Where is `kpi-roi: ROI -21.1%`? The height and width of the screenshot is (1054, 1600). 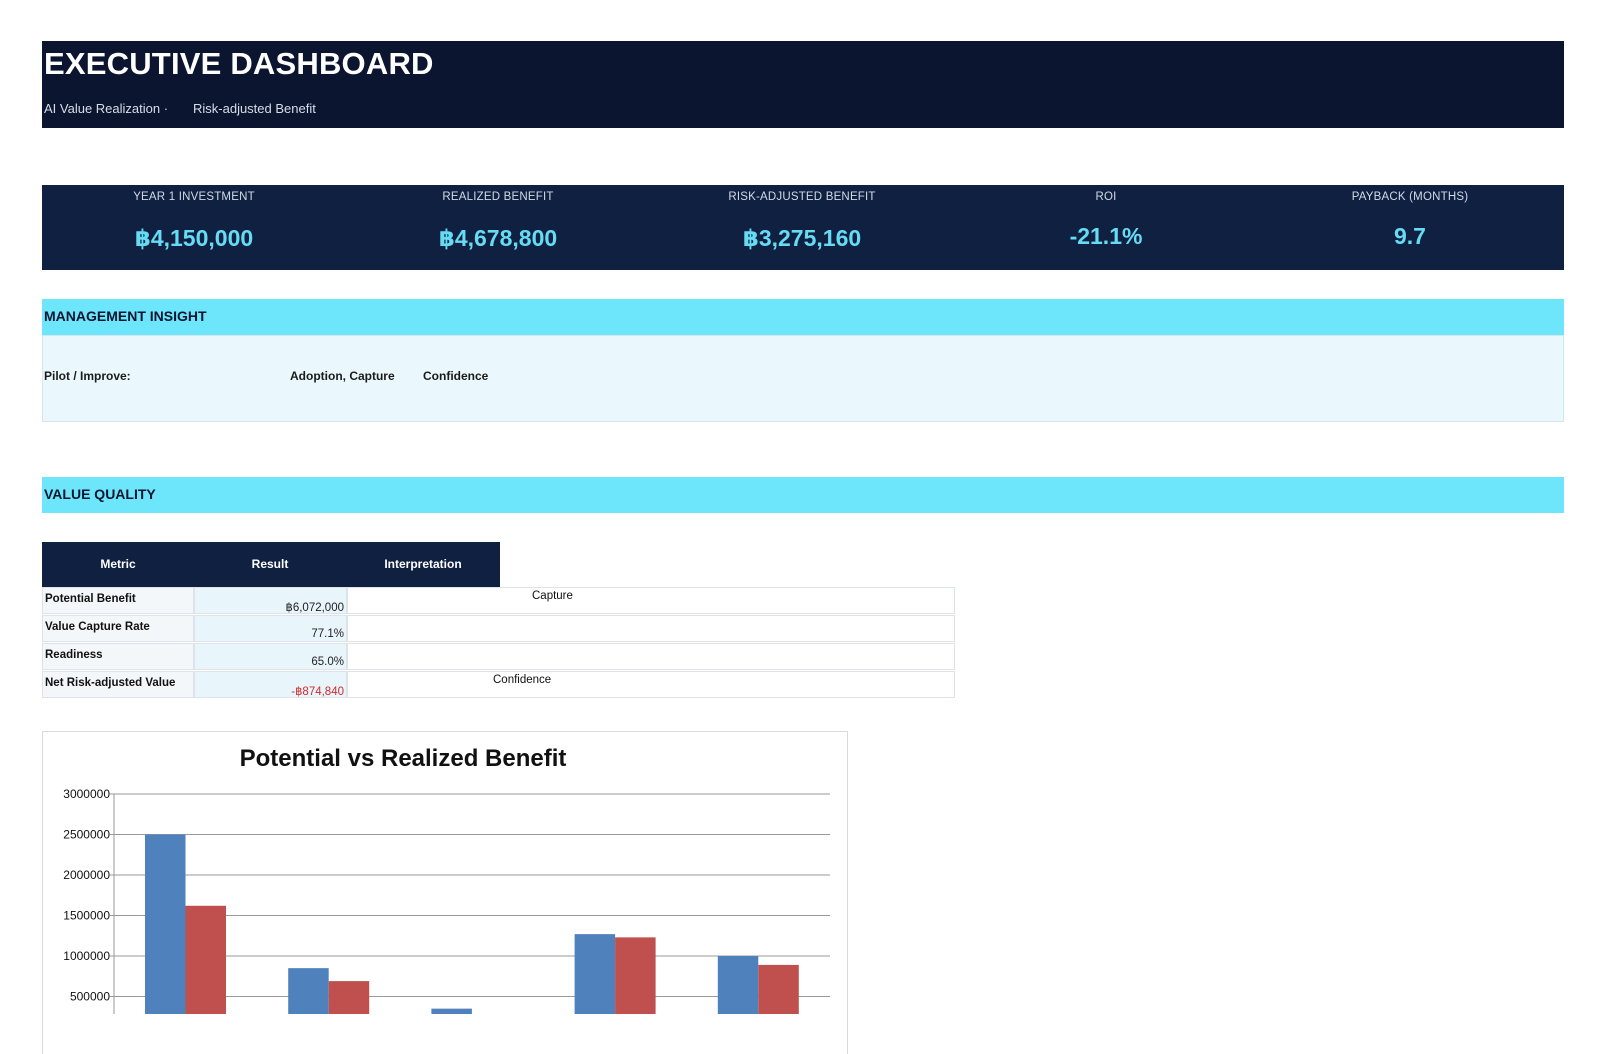 kpi-roi: ROI -21.1% is located at coordinates (1106, 227).